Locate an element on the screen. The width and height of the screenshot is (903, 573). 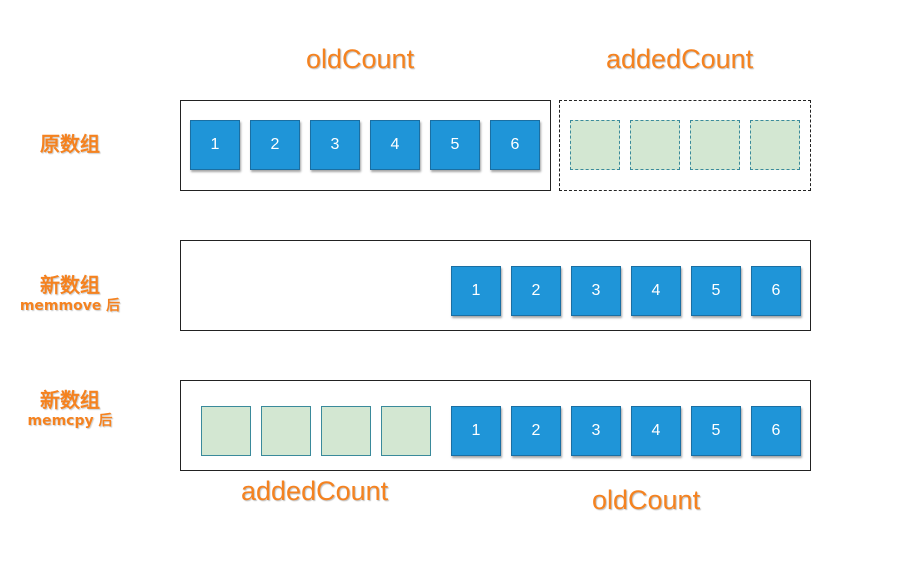
memcpy-array-frame: 1 2 3 4 5 6 is located at coordinates (495, 425).